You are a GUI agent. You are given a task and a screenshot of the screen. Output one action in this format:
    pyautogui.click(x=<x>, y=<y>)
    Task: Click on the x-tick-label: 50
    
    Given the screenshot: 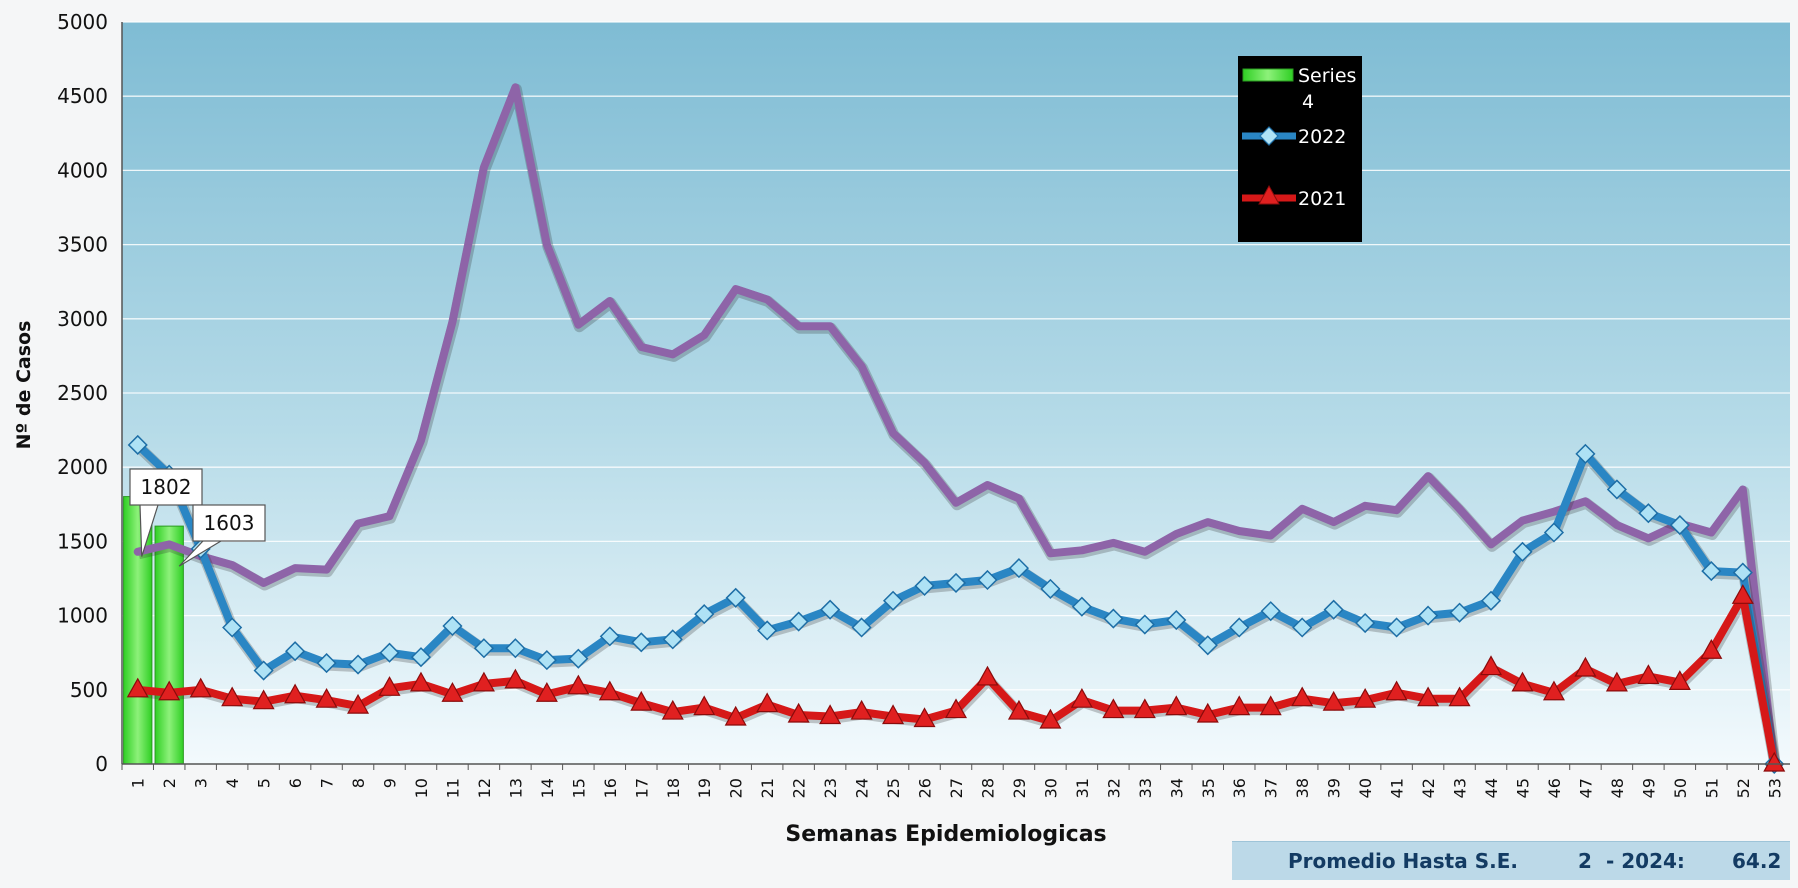 What is the action you would take?
    pyautogui.click(x=1680, y=788)
    